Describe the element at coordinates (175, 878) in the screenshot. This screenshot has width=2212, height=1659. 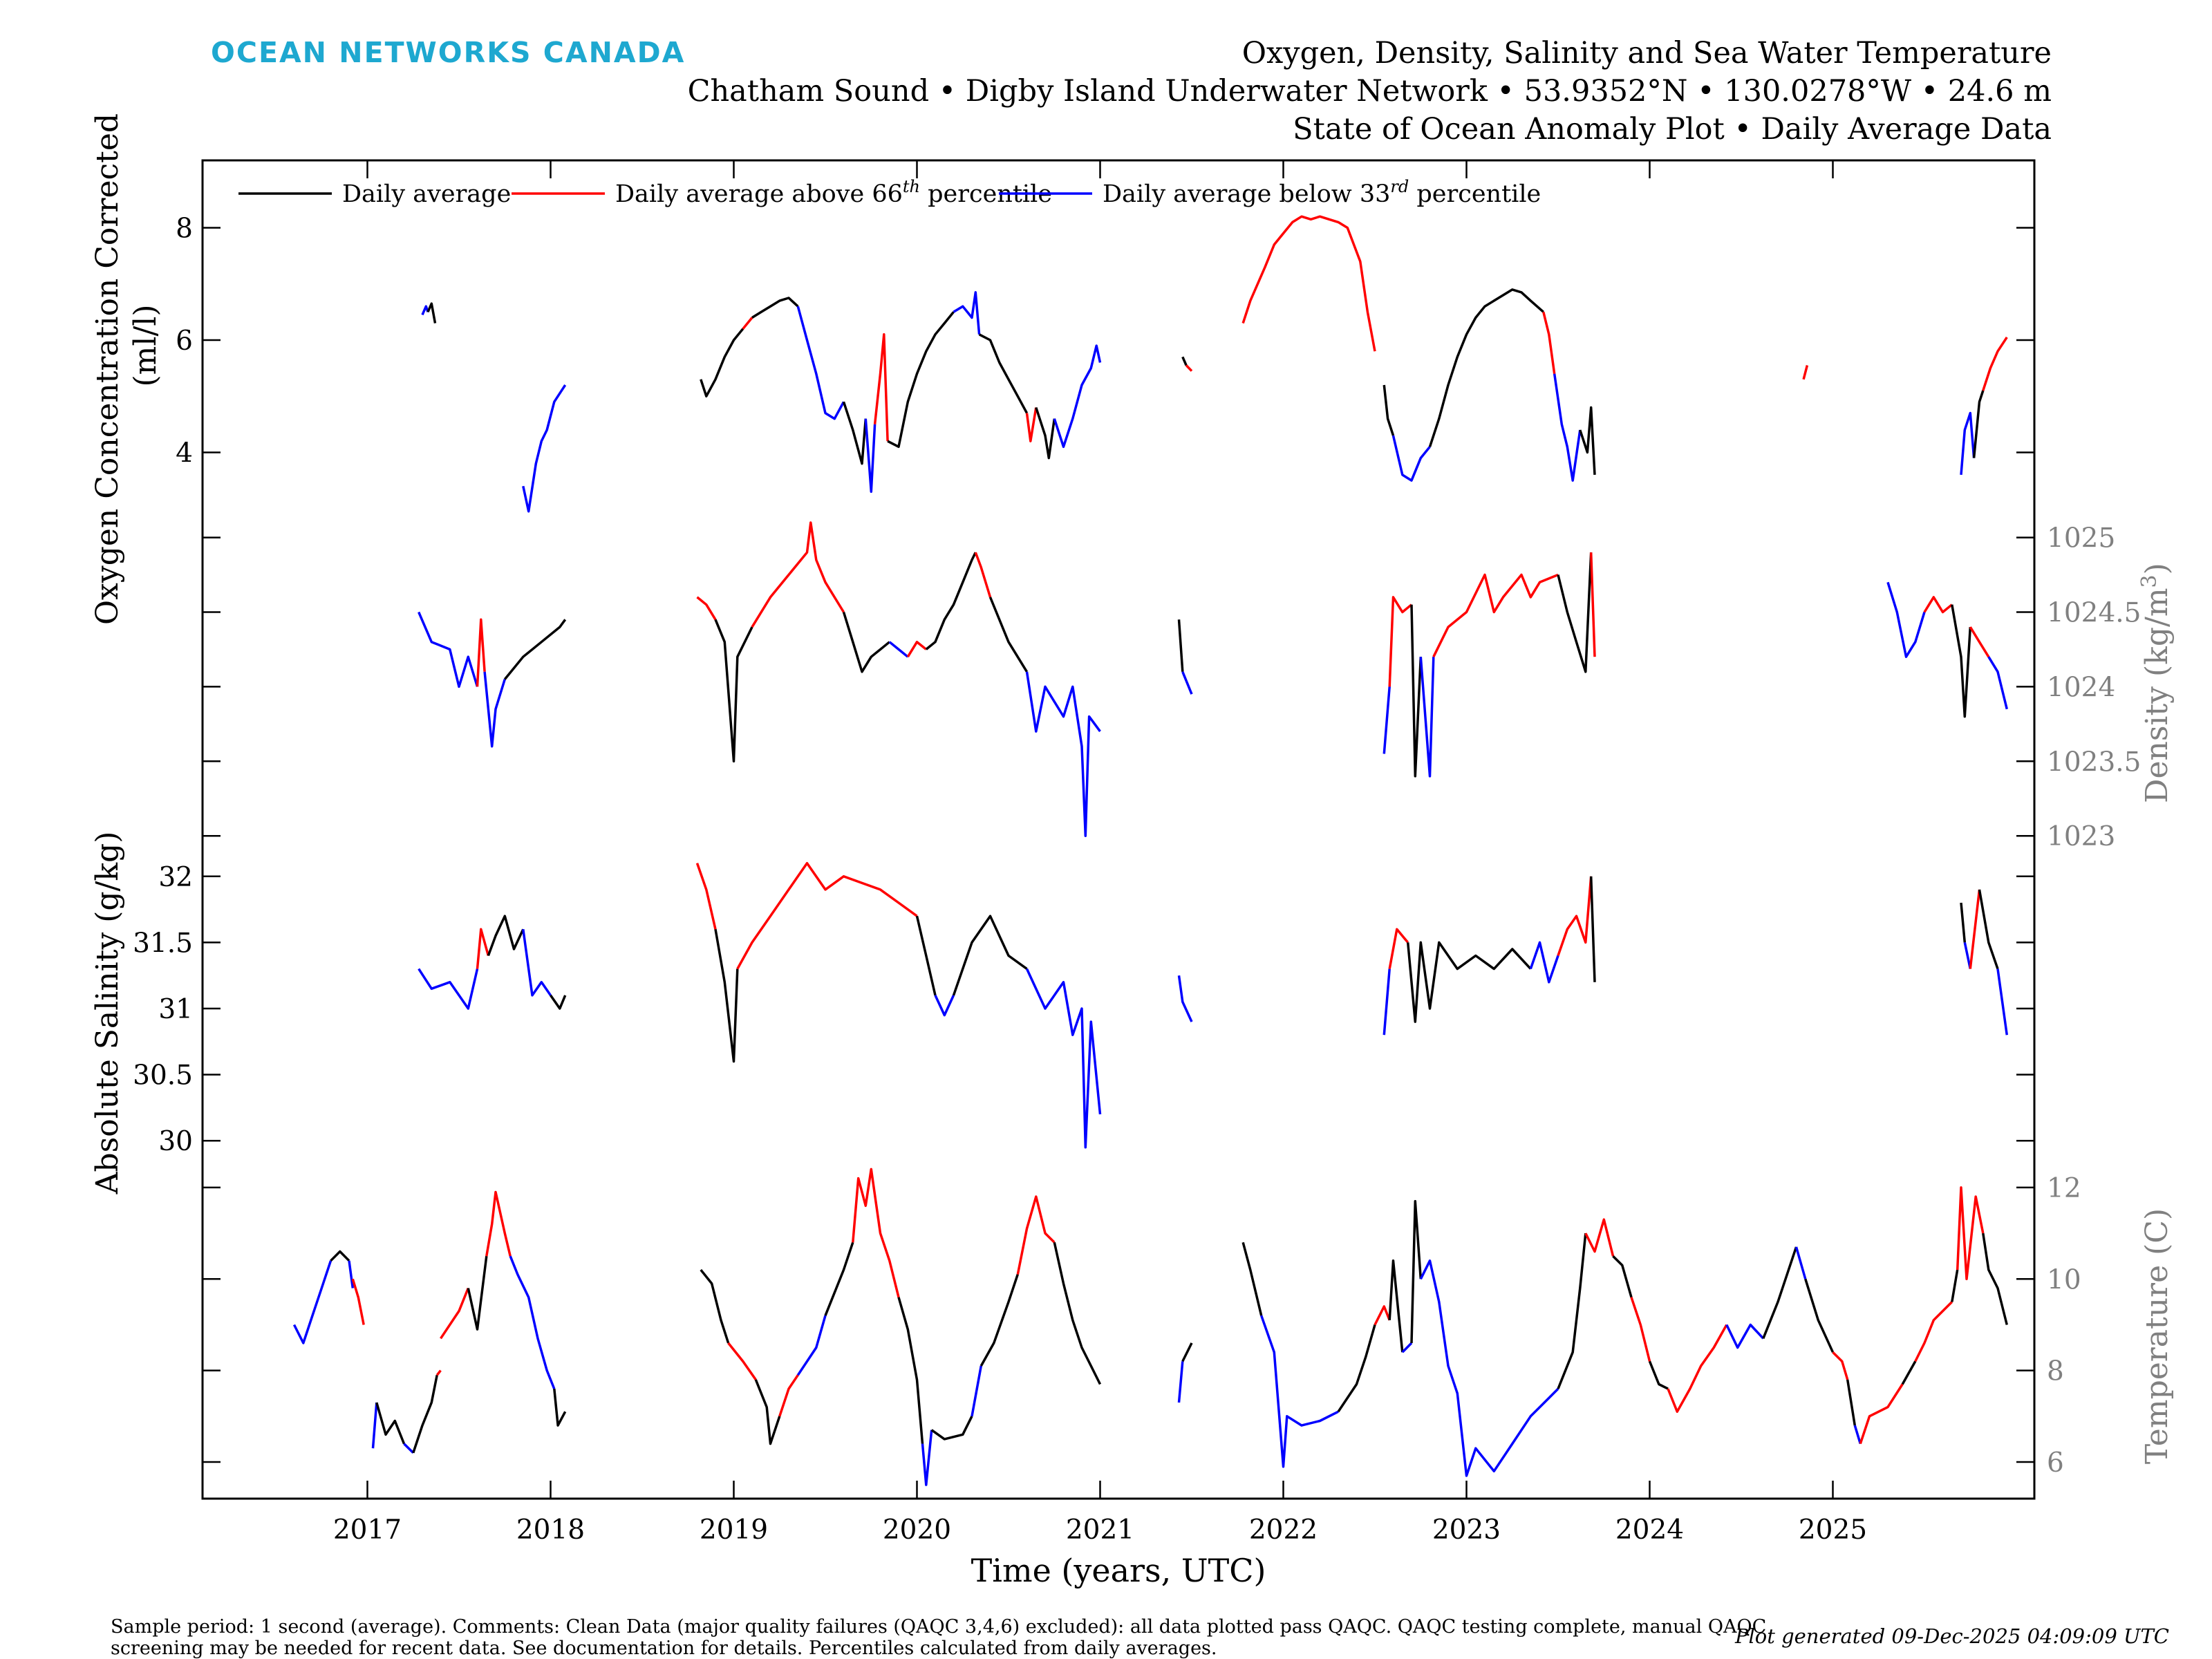
I see `salinity-tick-label: 32` at that location.